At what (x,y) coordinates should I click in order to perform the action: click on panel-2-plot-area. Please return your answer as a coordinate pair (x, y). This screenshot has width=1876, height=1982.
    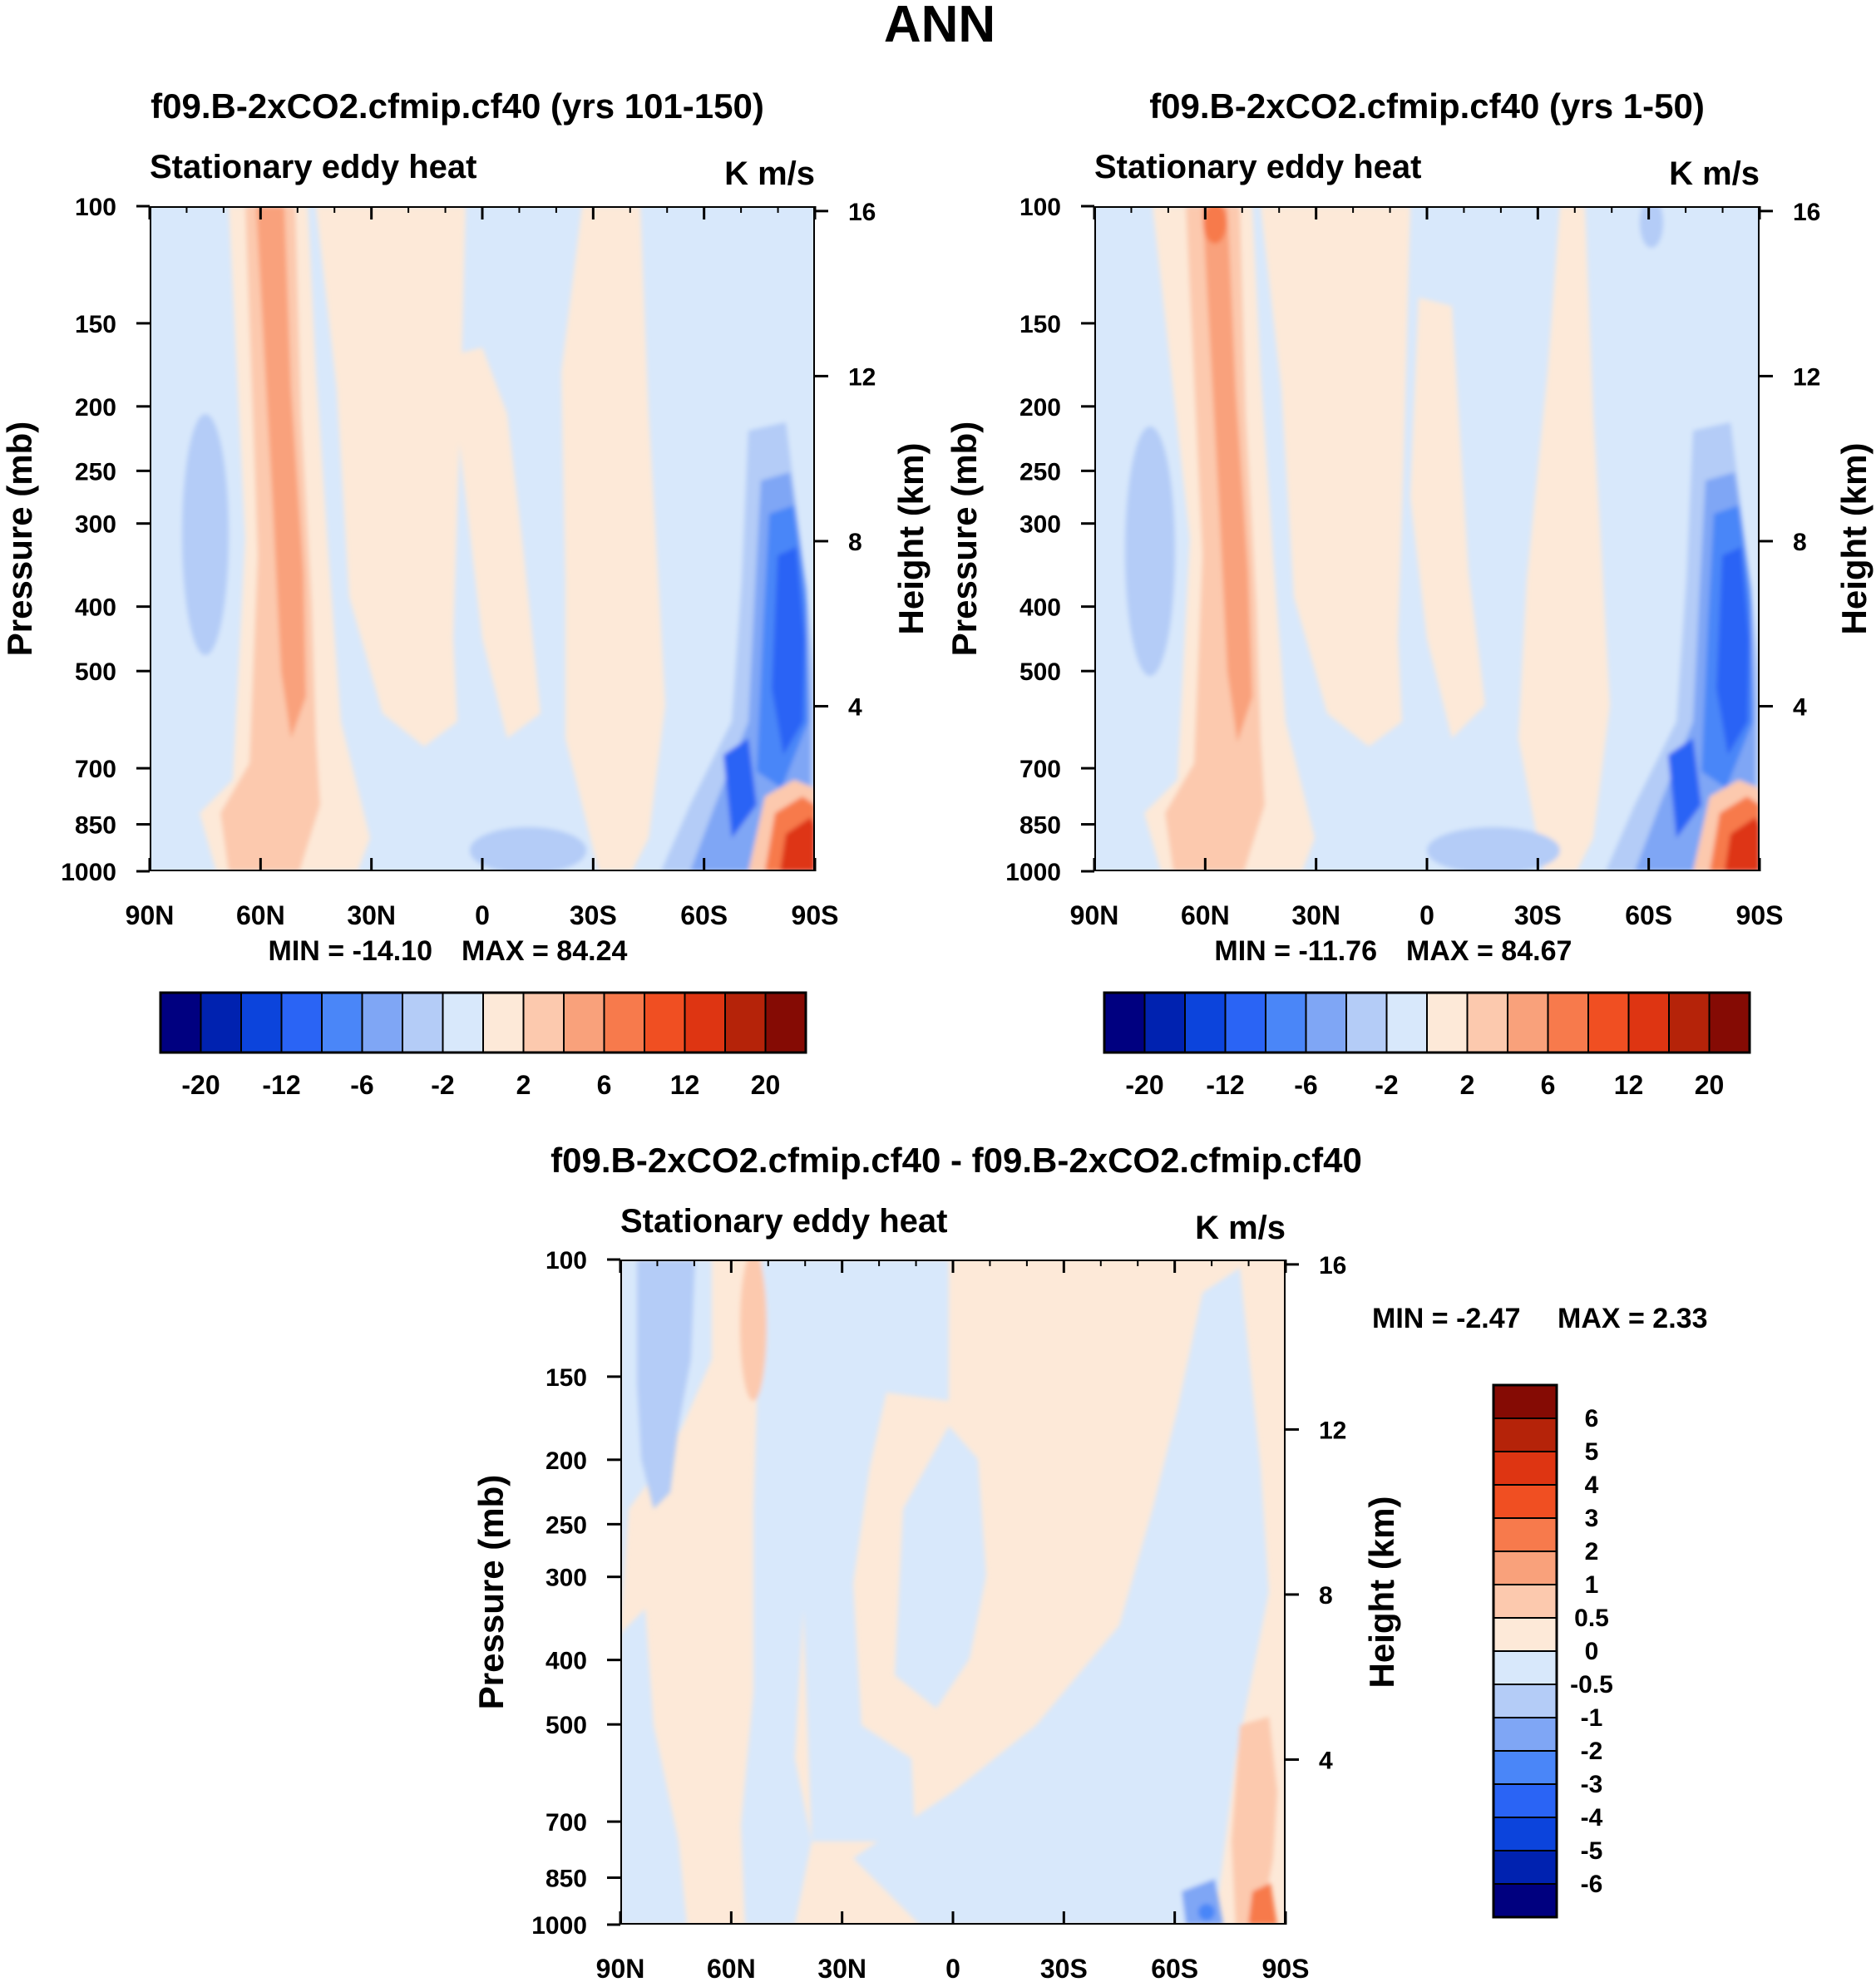
    Looking at the image, I should click on (1427, 538).